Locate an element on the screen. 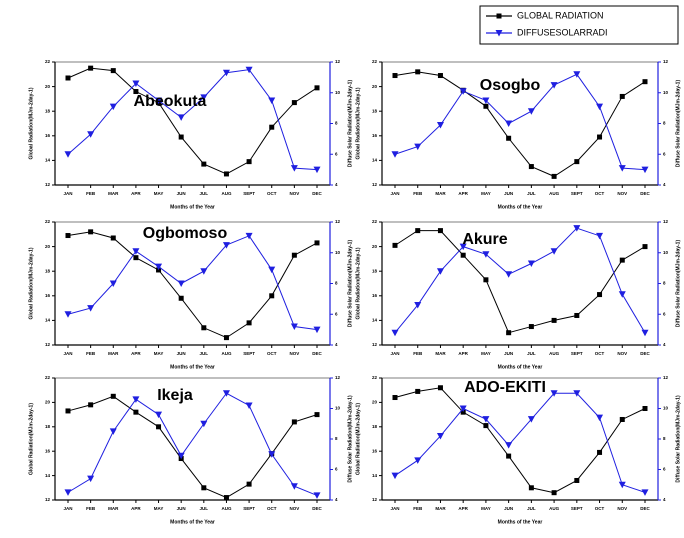 The height and width of the screenshot is (538, 684). x-tick-label: JUN is located at coordinates (181, 353).